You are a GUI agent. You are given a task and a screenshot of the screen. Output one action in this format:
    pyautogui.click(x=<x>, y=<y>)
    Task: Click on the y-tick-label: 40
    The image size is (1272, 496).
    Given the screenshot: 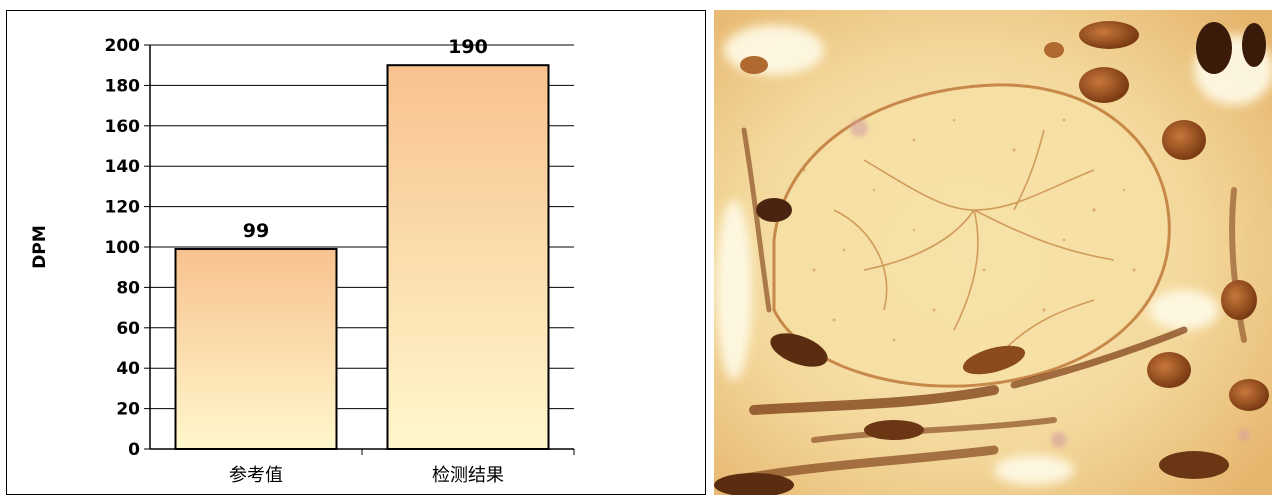 What is the action you would take?
    pyautogui.click(x=128, y=369)
    